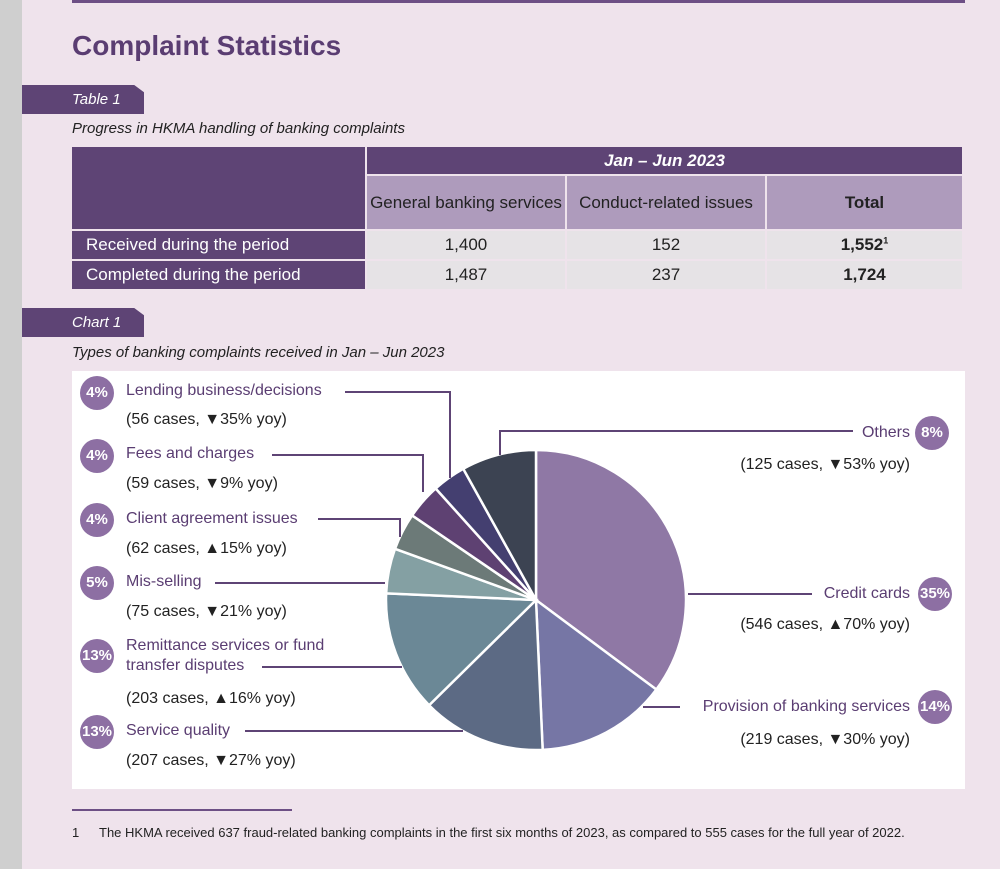 This screenshot has height=869, width=1000. What do you see at coordinates (212, 518) in the screenshot?
I see `slice-label: Client agreement issues` at bounding box center [212, 518].